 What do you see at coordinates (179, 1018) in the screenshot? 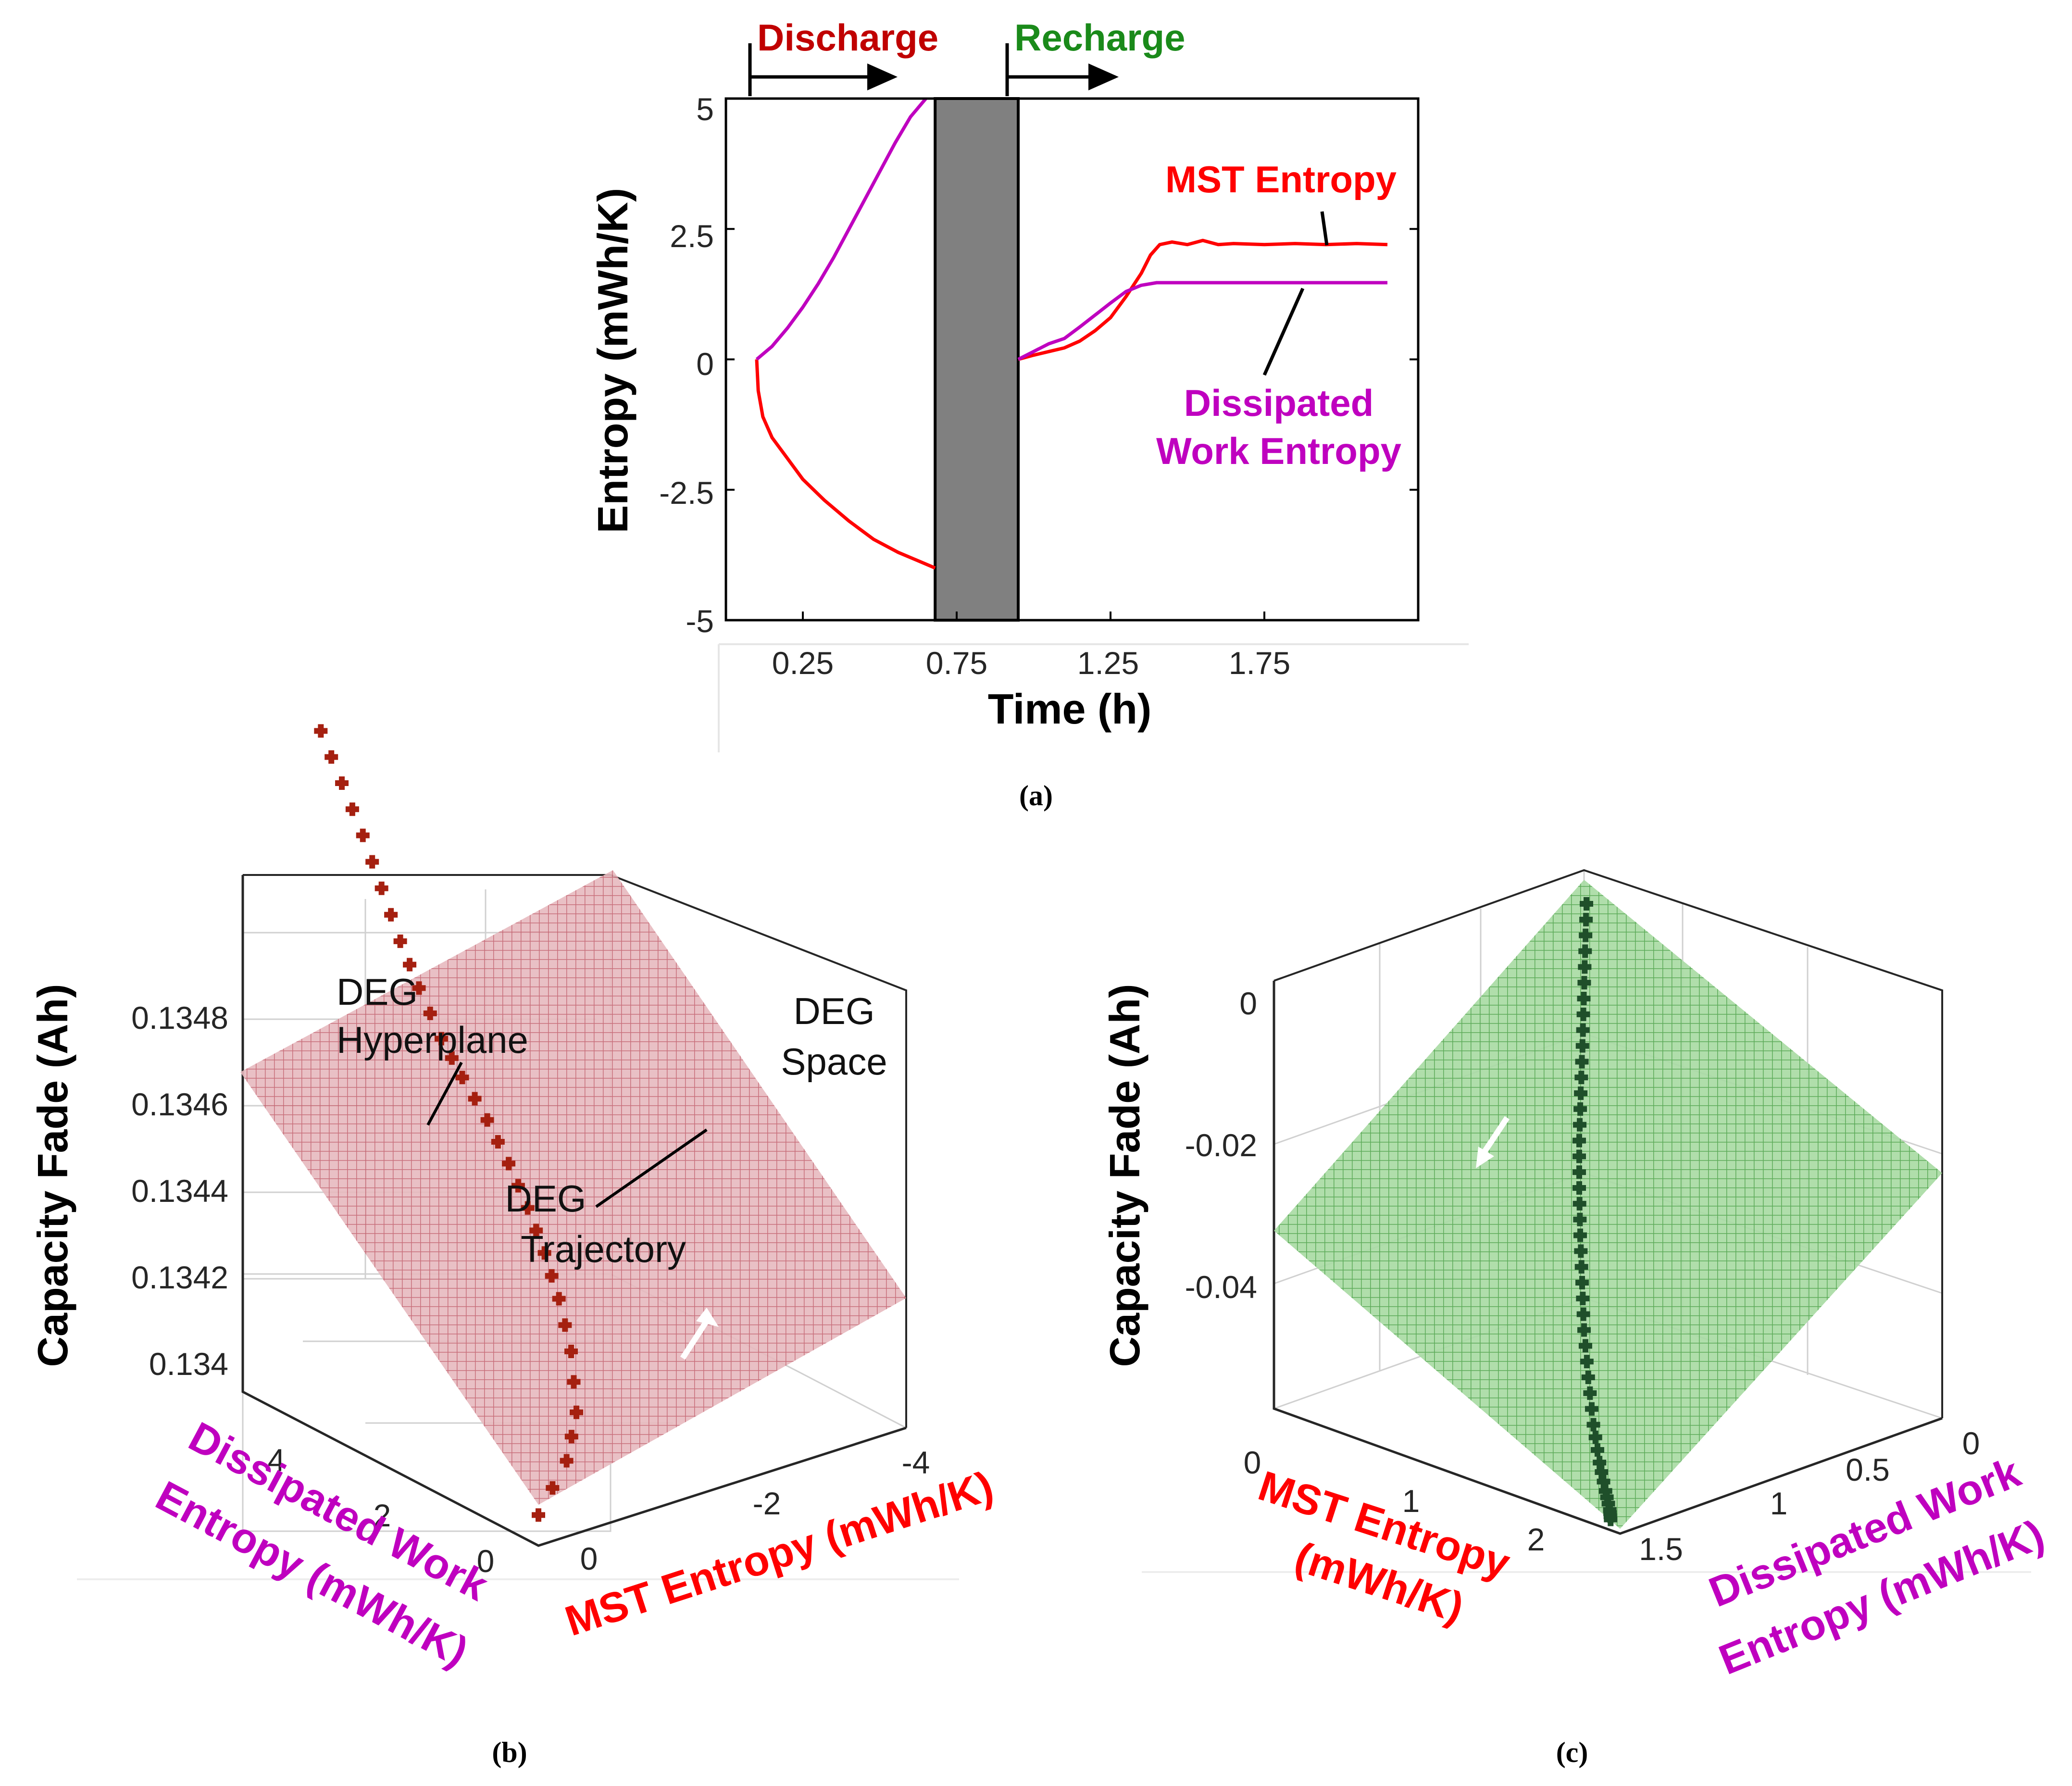
I see `z-tick-label: 0.1348` at bounding box center [179, 1018].